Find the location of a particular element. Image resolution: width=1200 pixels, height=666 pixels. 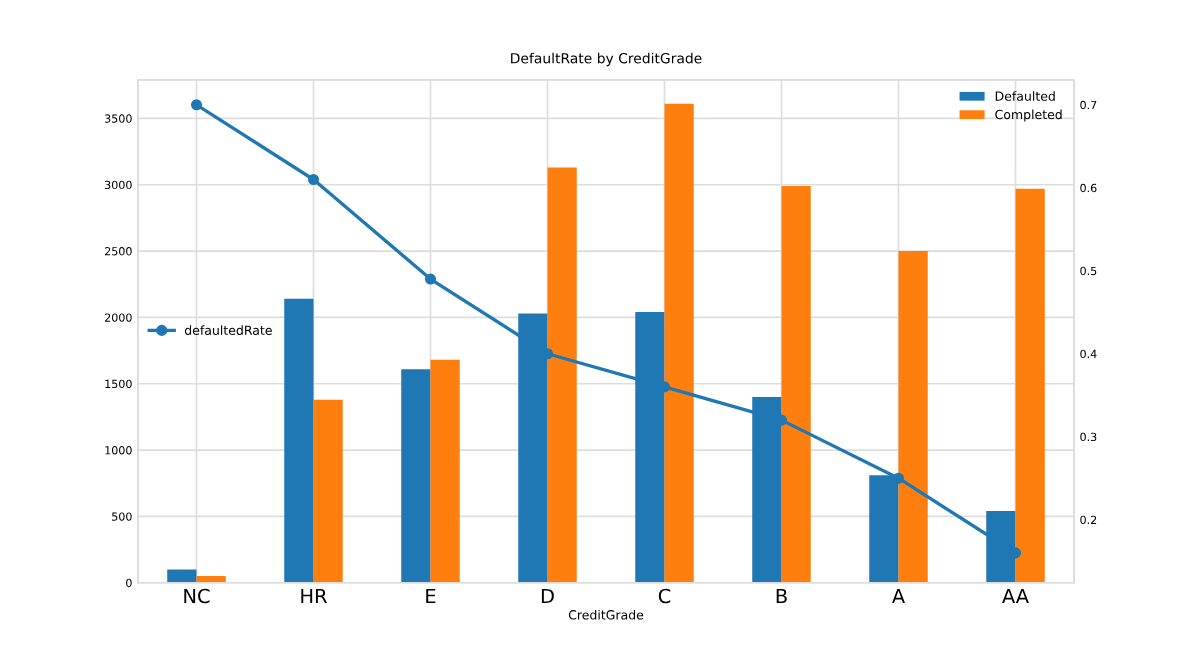

x-tick-label: NC is located at coordinates (197, 596).